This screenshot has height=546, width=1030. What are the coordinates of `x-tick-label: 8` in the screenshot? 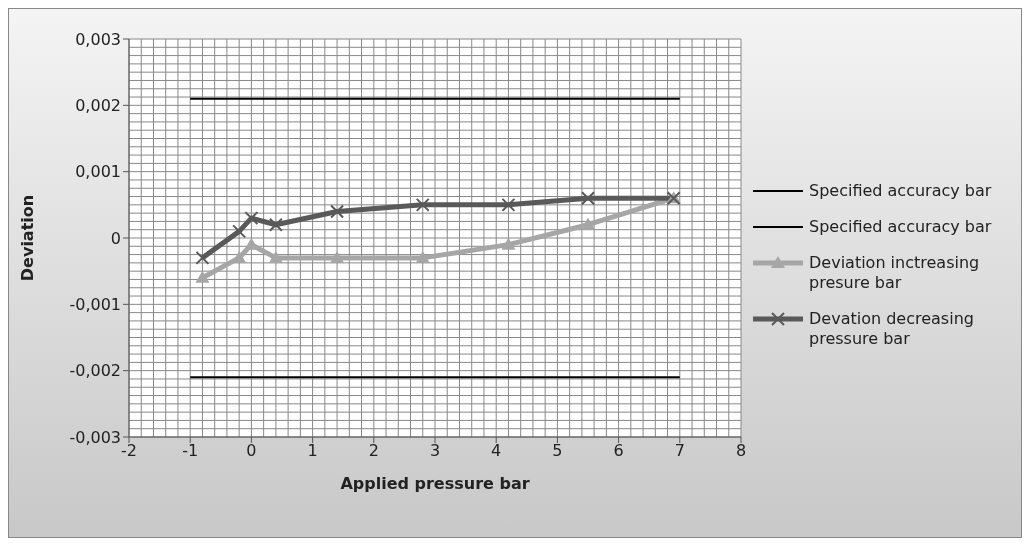 It's located at (741, 451).